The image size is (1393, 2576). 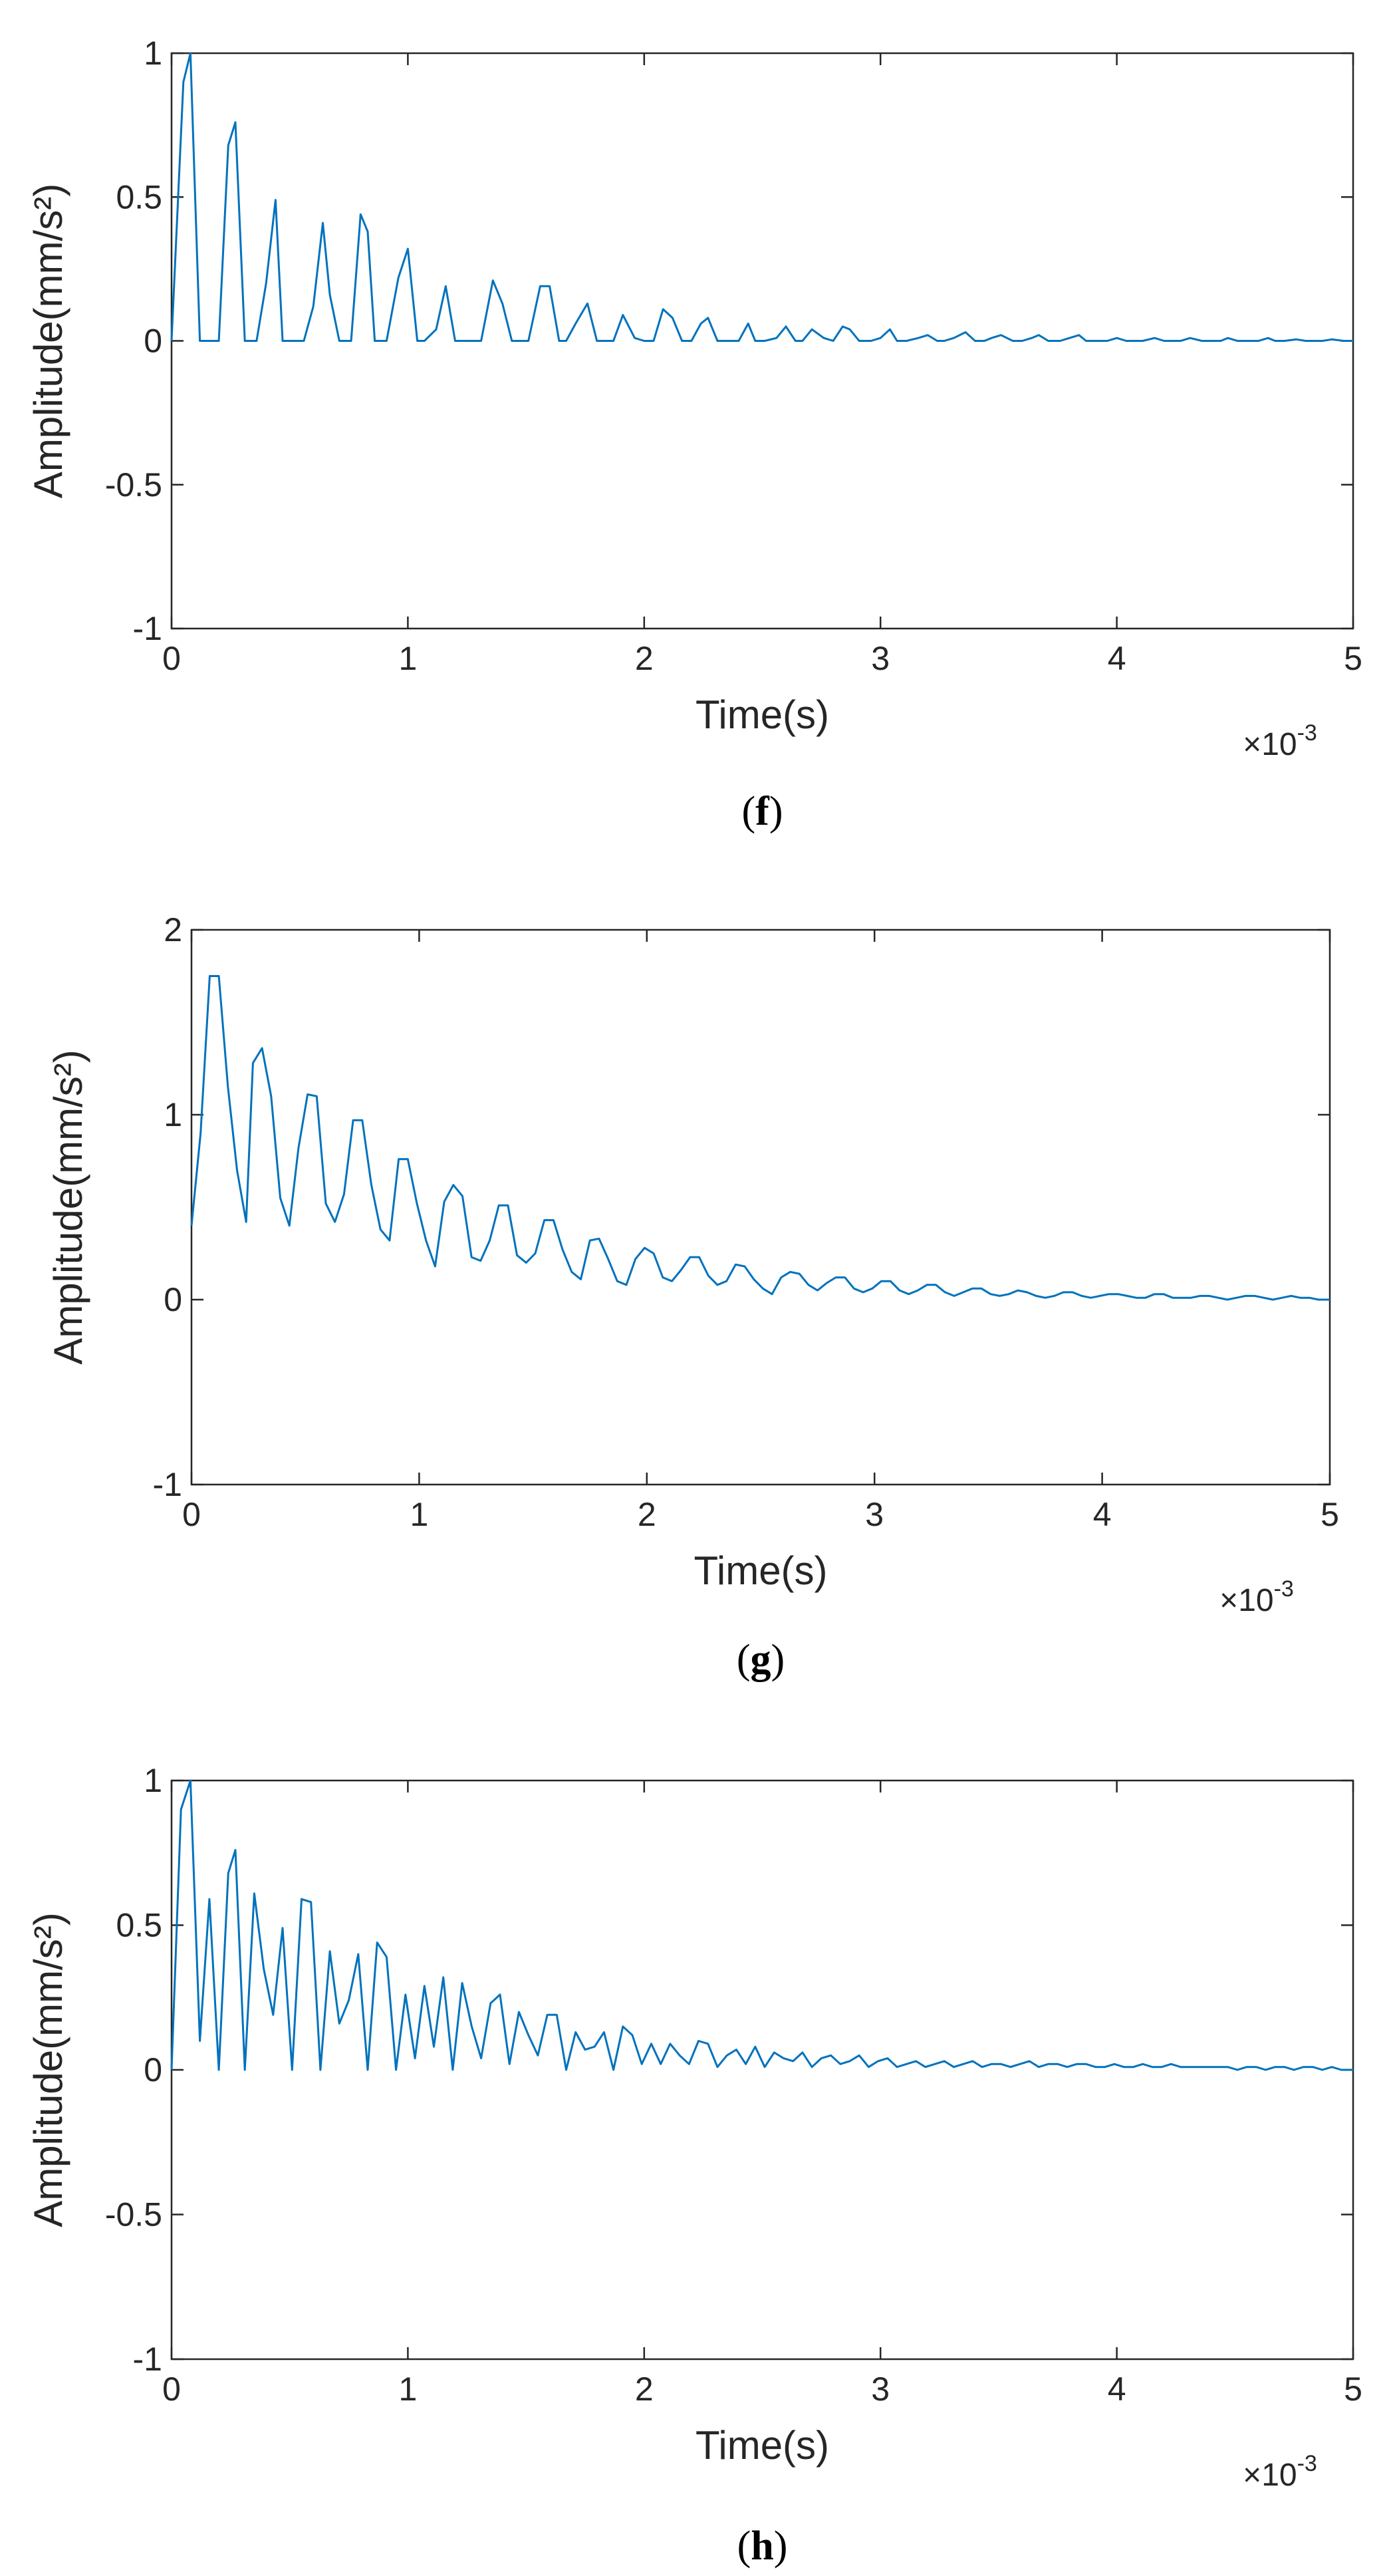 What do you see at coordinates (173, 929) in the screenshot?
I see `y-tick-label: 2` at bounding box center [173, 929].